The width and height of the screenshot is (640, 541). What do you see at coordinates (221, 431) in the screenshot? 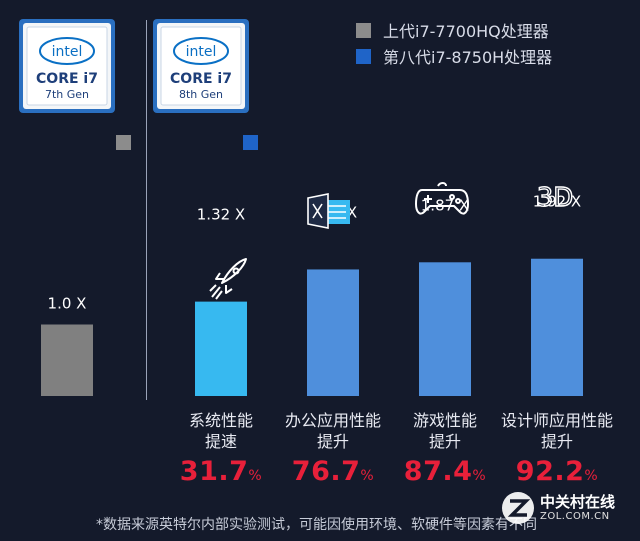
I see `category-label-0: 系统性能 提速` at bounding box center [221, 431].